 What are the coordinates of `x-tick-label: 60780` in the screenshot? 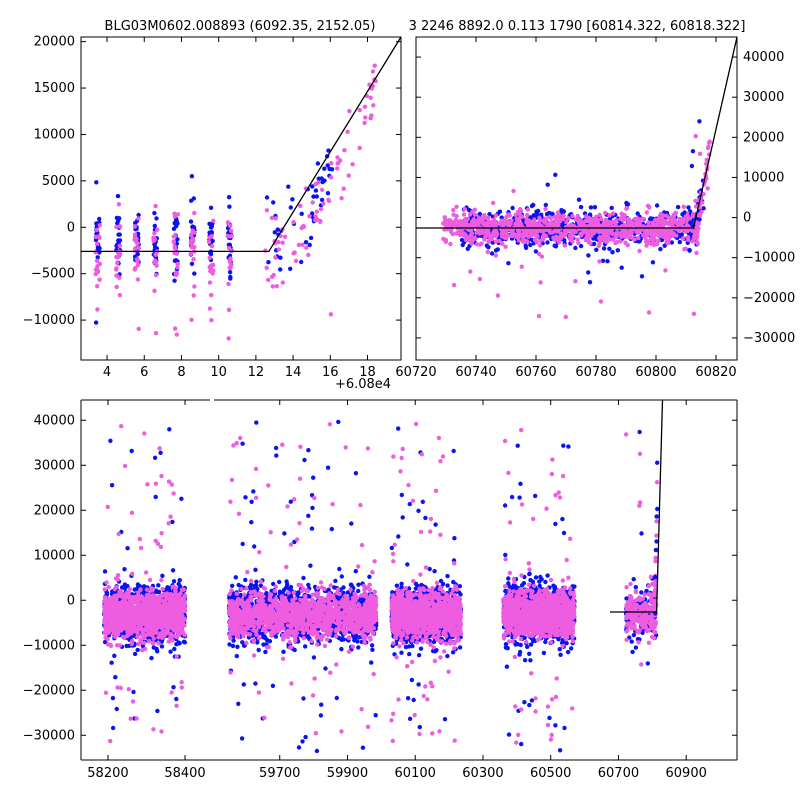 It's located at (595, 372).